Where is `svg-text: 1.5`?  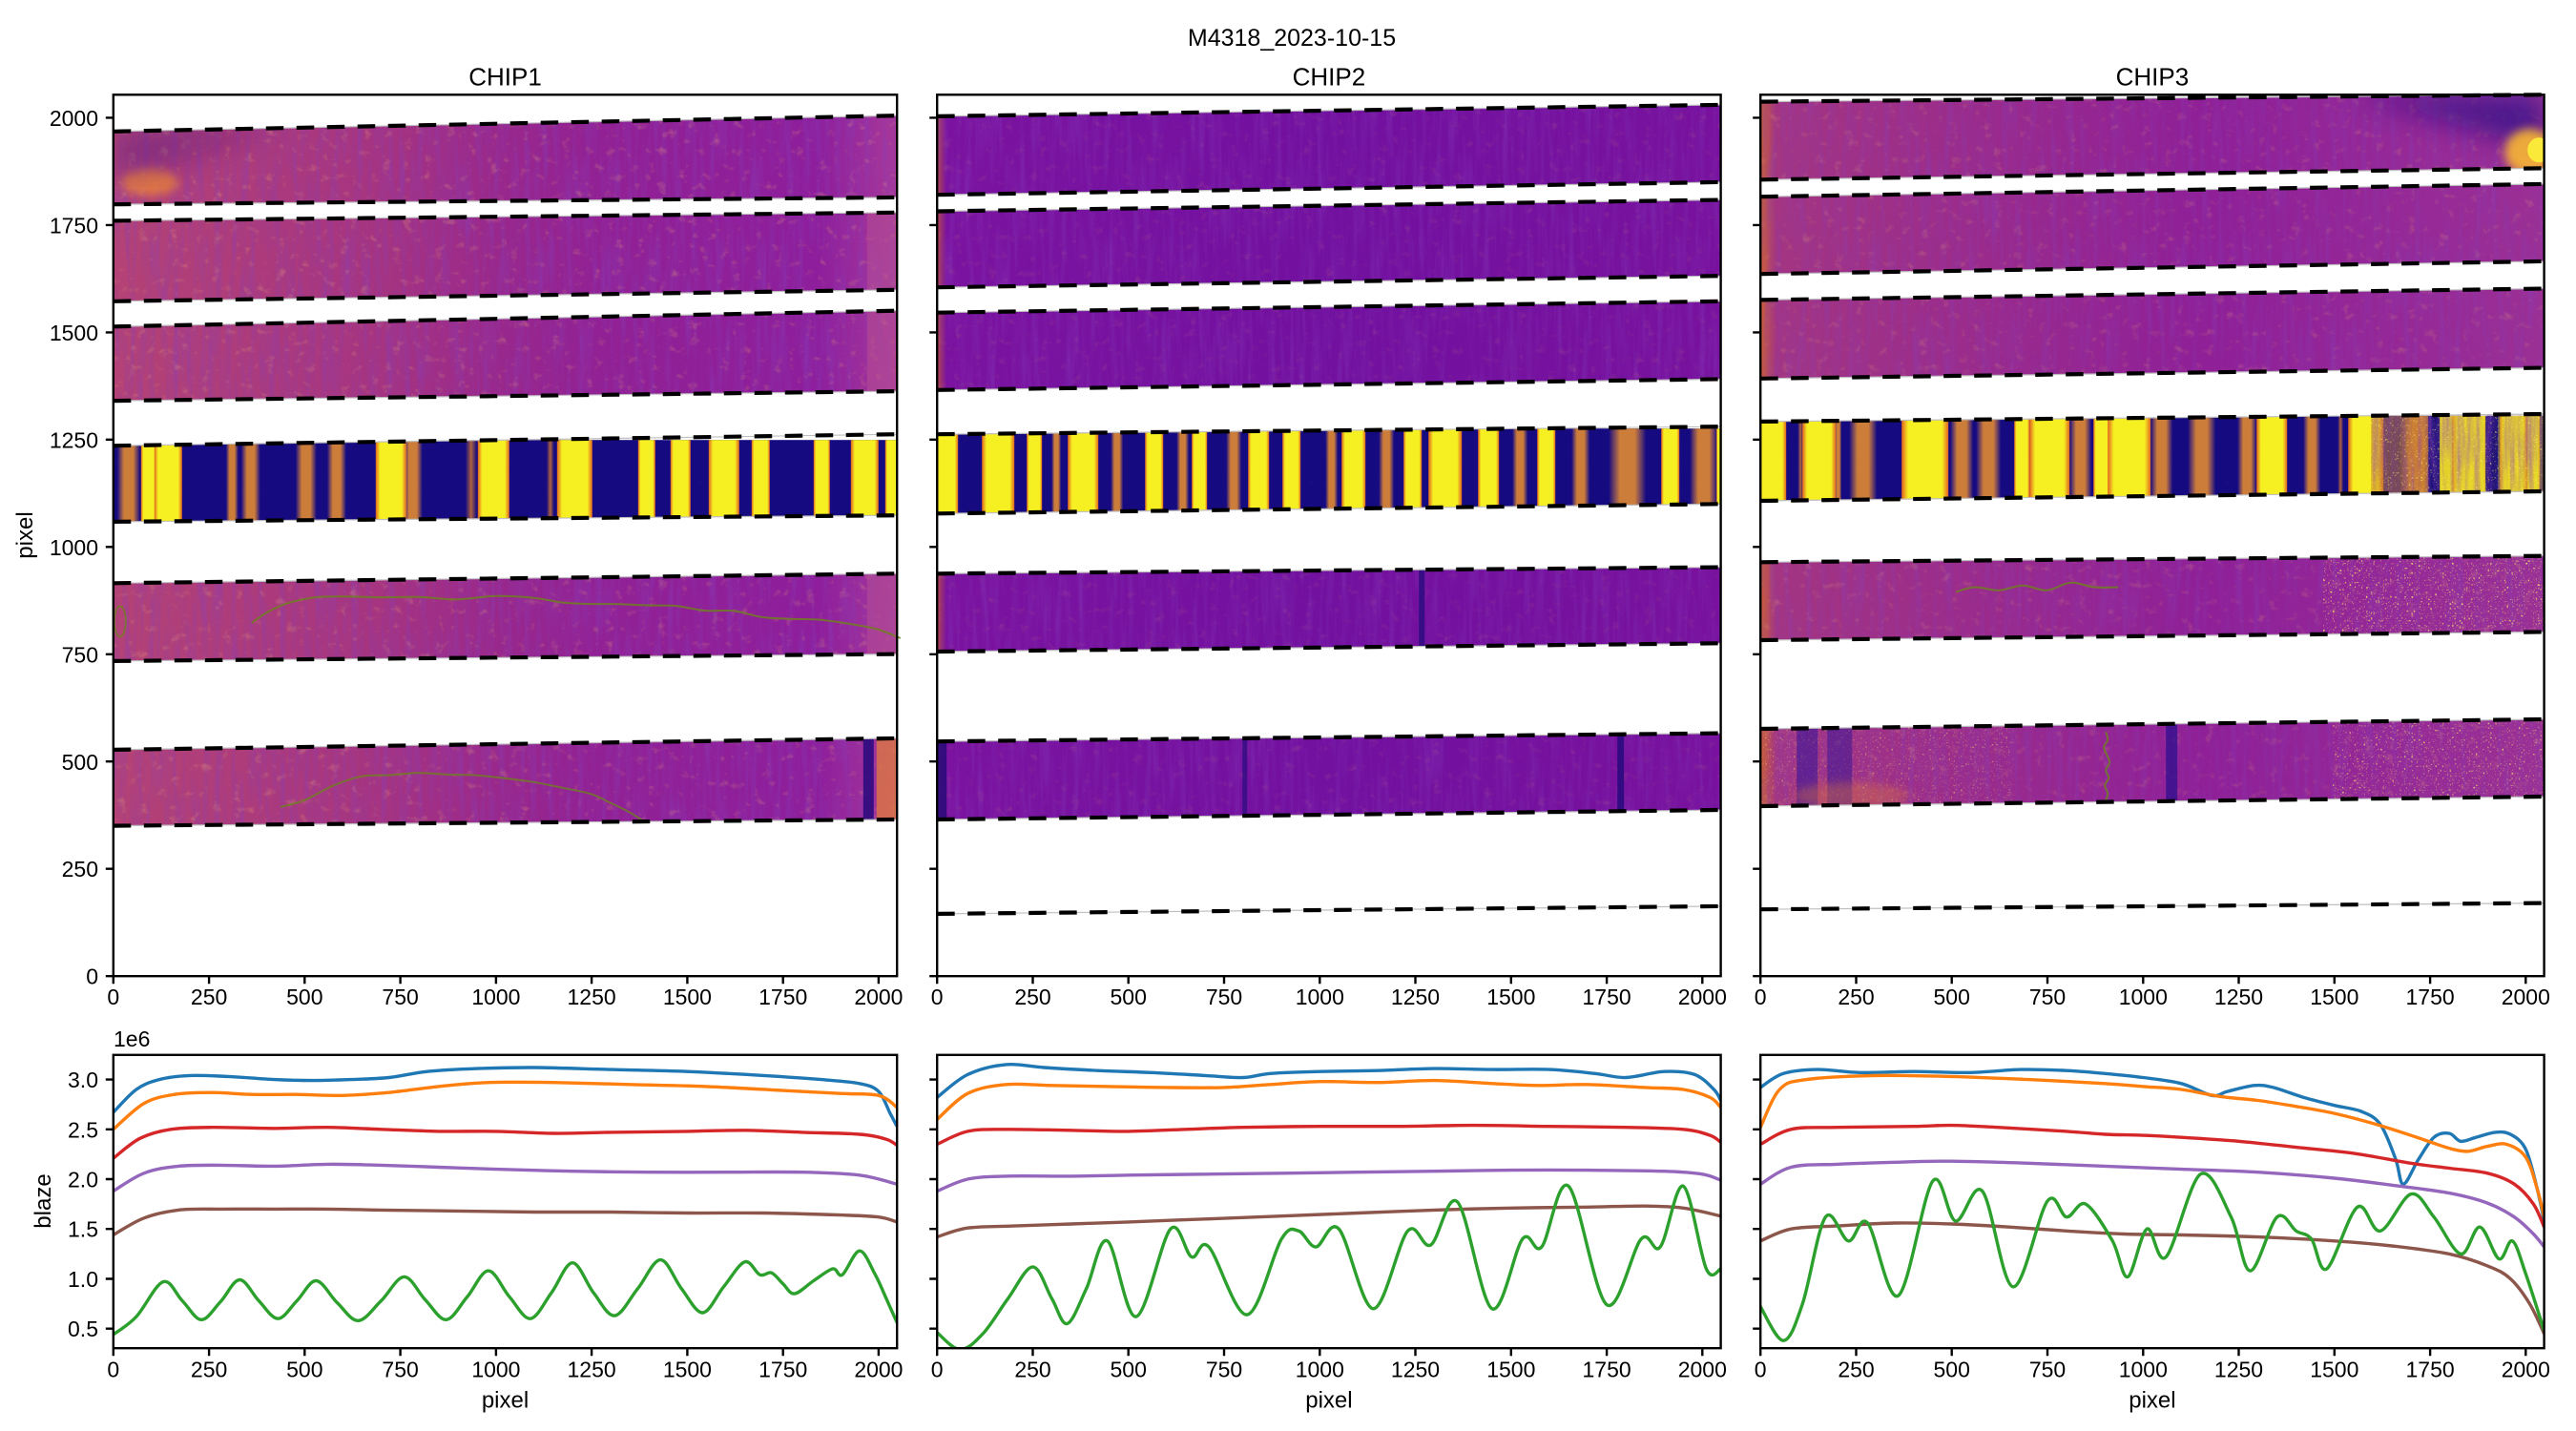 svg-text: 1.5 is located at coordinates (83, 1229).